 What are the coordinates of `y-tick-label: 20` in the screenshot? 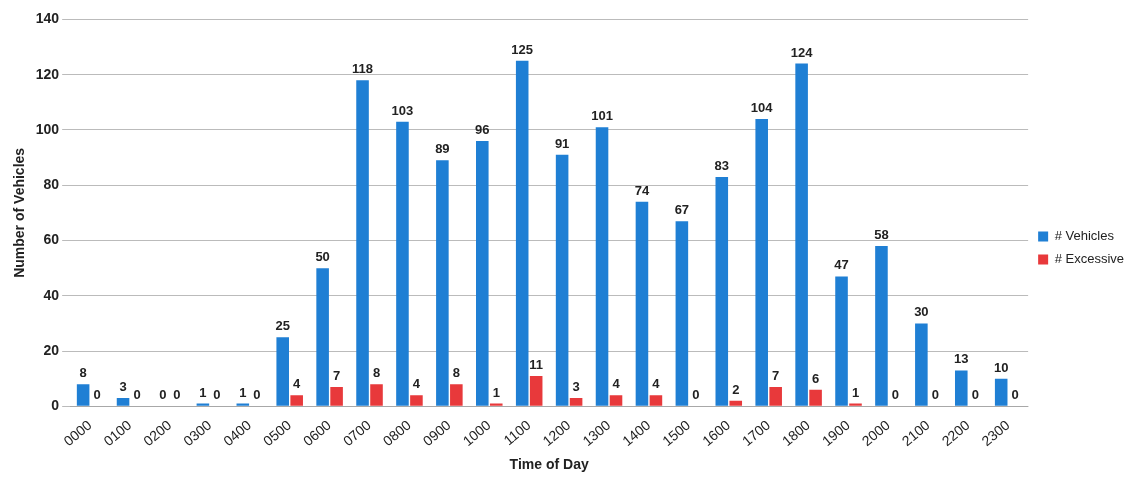 It's located at (51, 349).